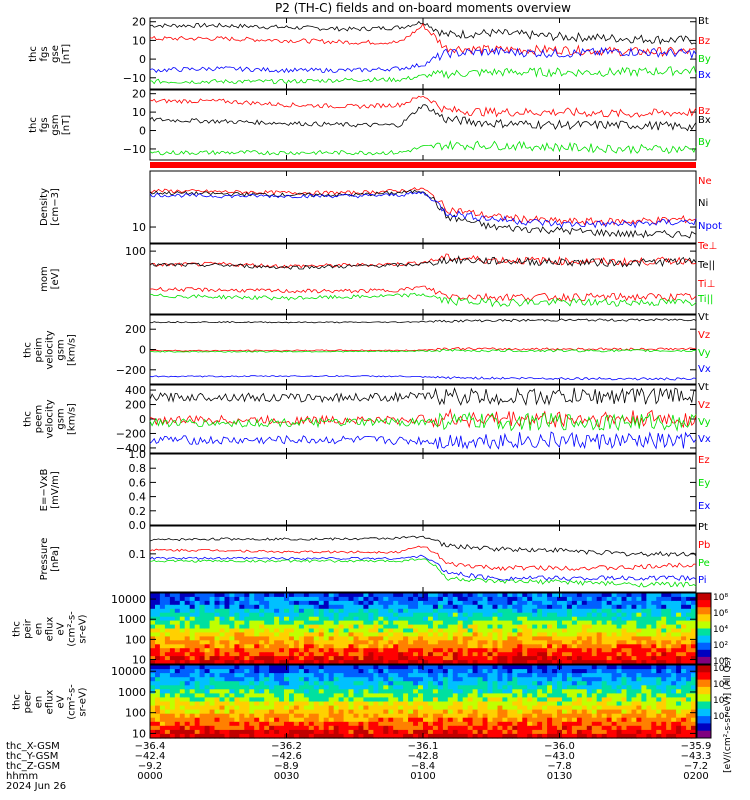 This screenshot has height=800, width=750. What do you see at coordinates (135, 639) in the screenshot?
I see `ytick-label: 100` at bounding box center [135, 639].